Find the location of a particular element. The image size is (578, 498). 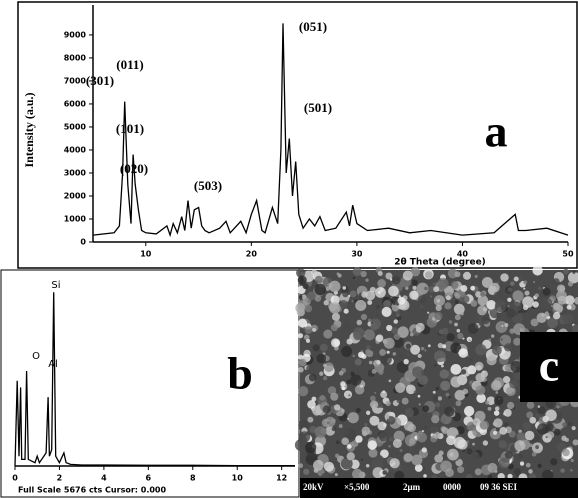

y-tick-label: 6000 is located at coordinates (75, 103).